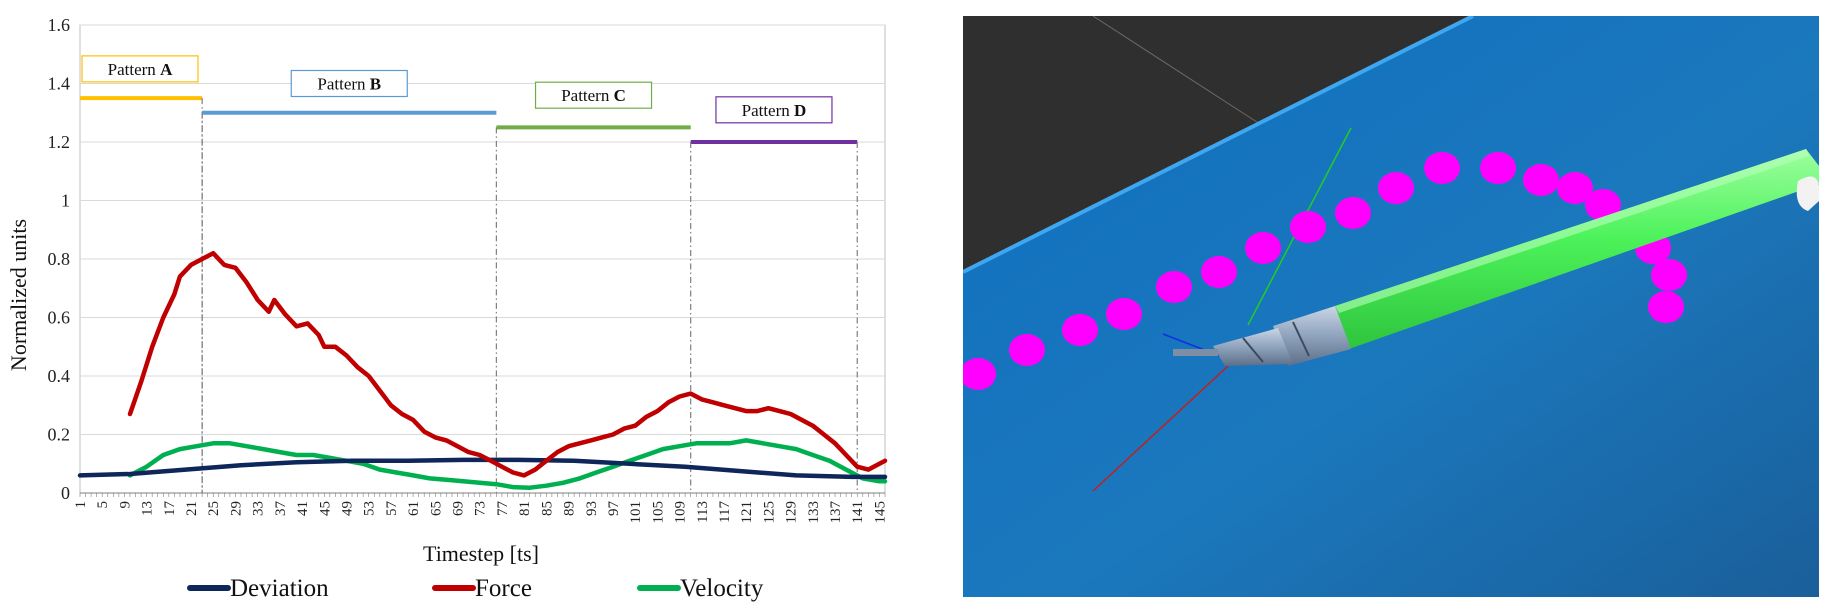 The height and width of the screenshot is (613, 1827). I want to click on x-tick-label: 17, so click(170, 509).